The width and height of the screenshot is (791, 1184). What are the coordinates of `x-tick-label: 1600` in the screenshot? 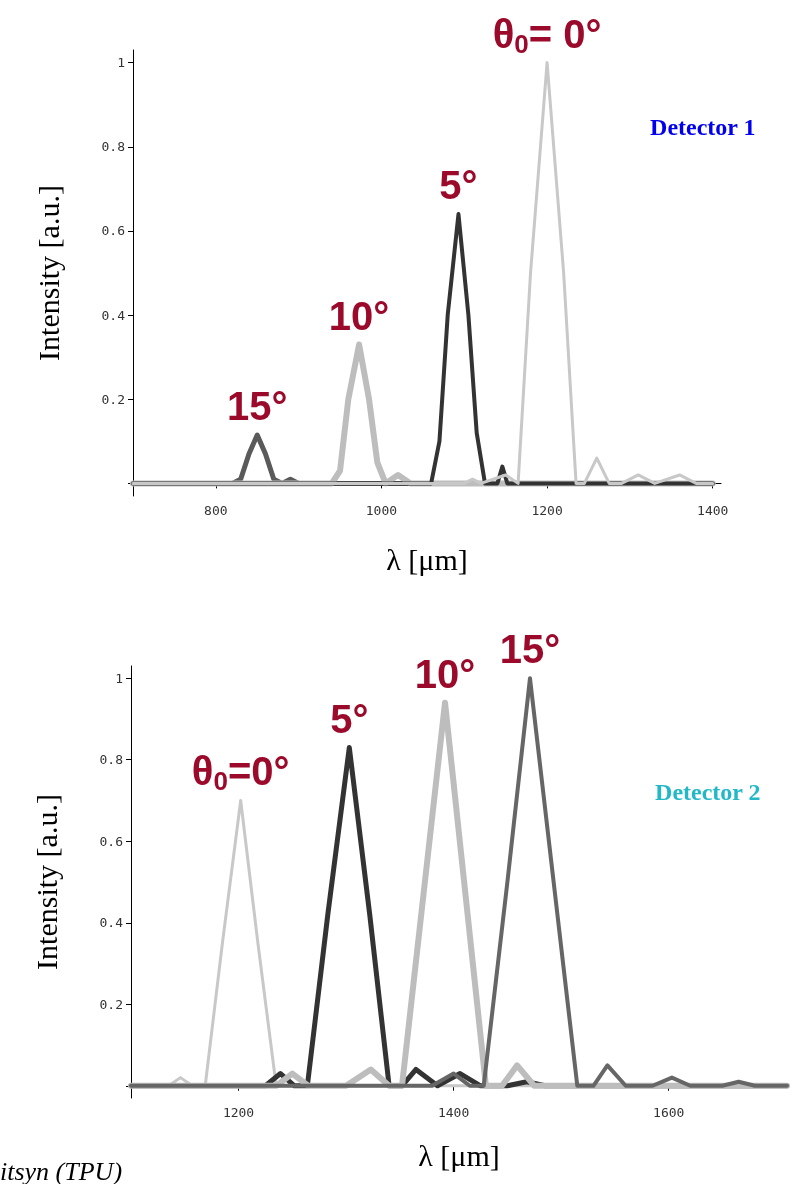 It's located at (669, 1112).